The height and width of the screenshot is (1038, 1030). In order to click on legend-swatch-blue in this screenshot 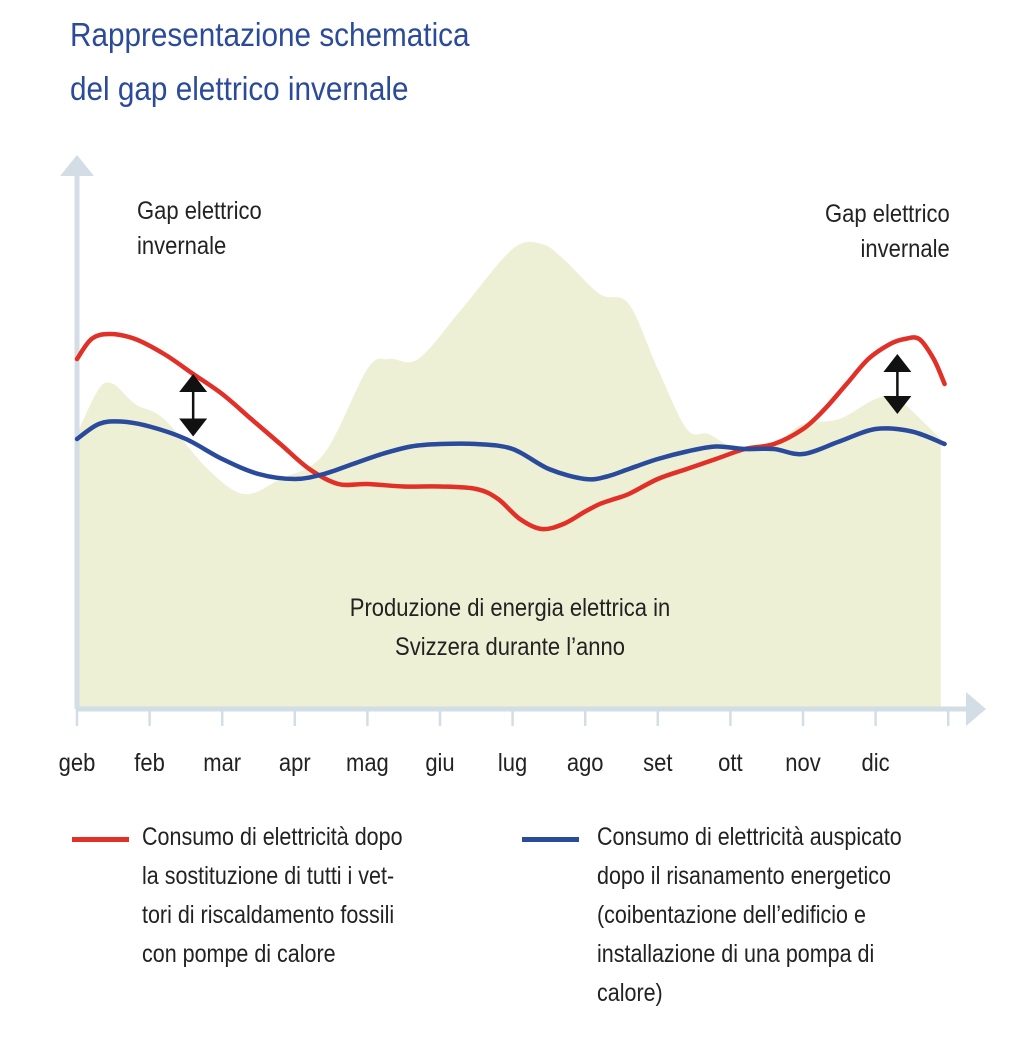, I will do `click(550, 839)`.